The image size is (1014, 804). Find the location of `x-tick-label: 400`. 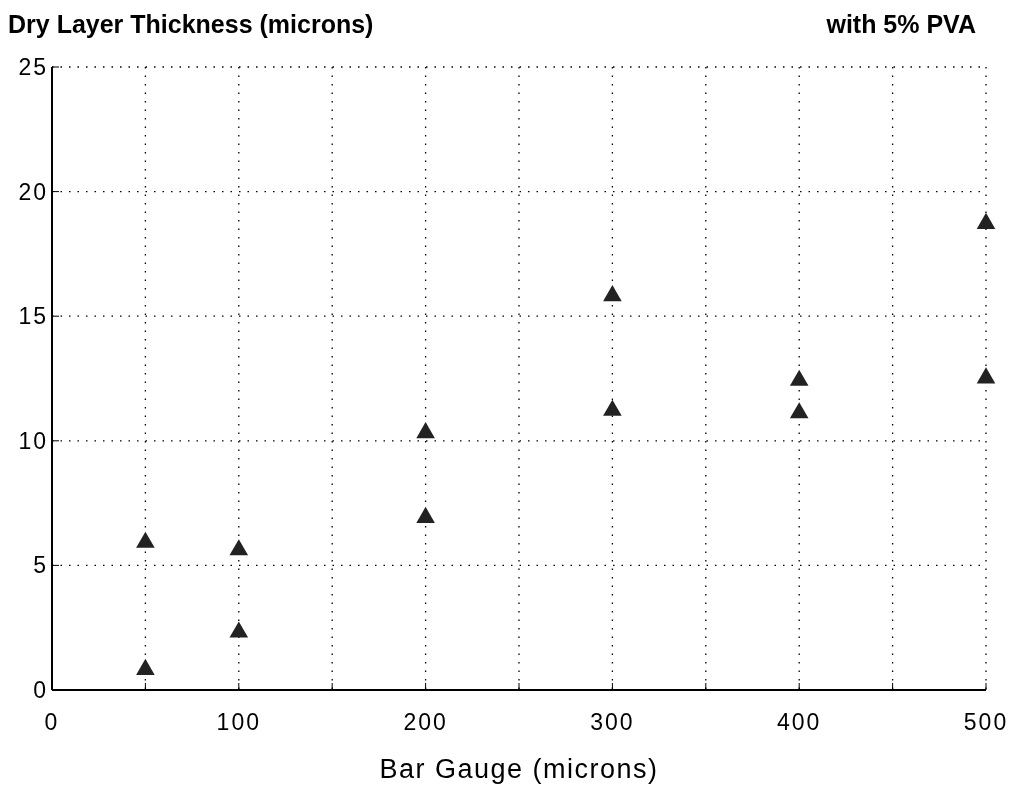

x-tick-label: 400 is located at coordinates (799, 722).